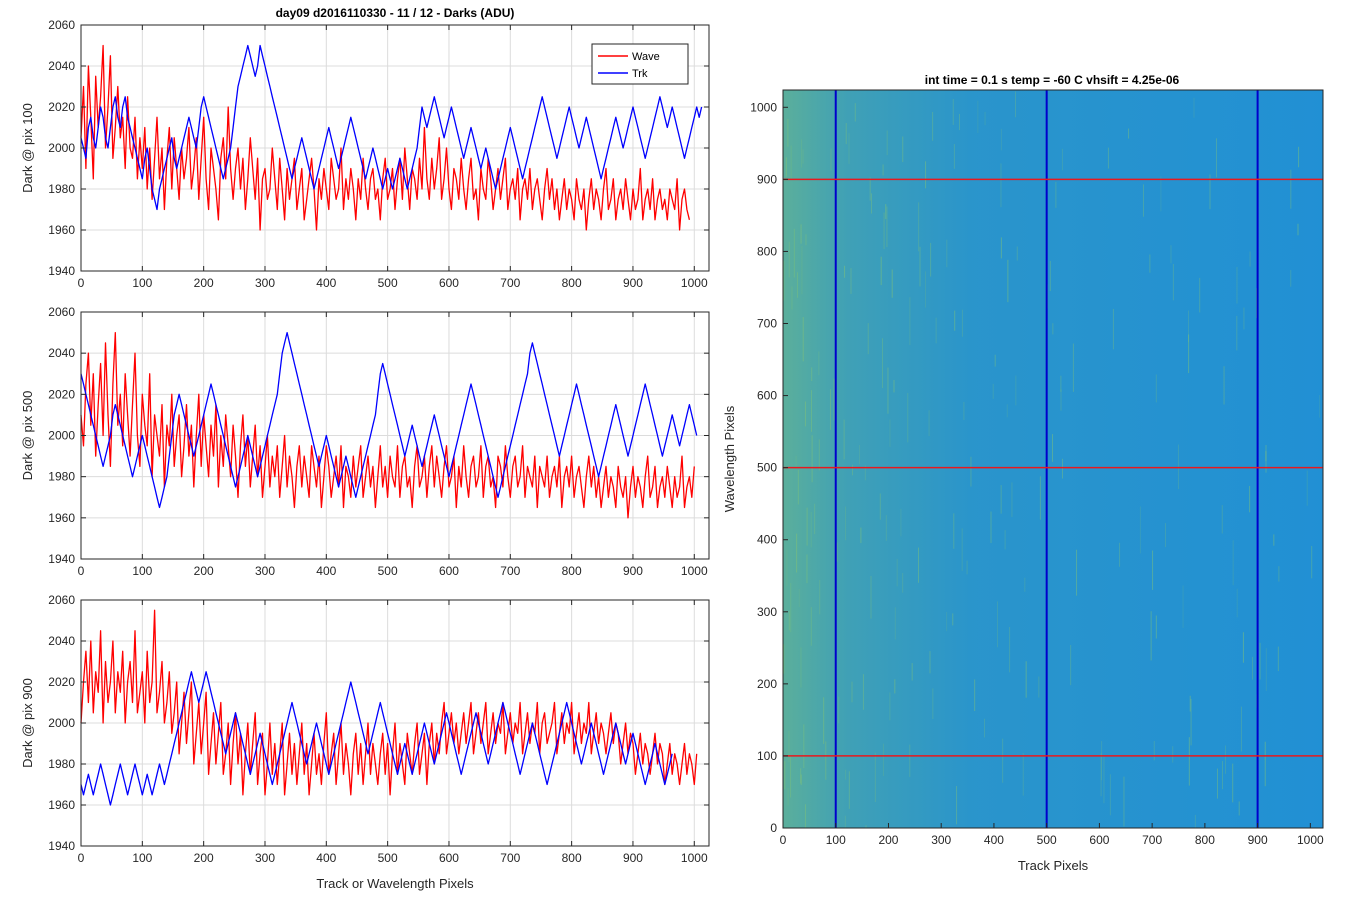 This screenshot has height=900, width=1350. What do you see at coordinates (767, 251) in the screenshot?
I see `y-tick-label: 800` at bounding box center [767, 251].